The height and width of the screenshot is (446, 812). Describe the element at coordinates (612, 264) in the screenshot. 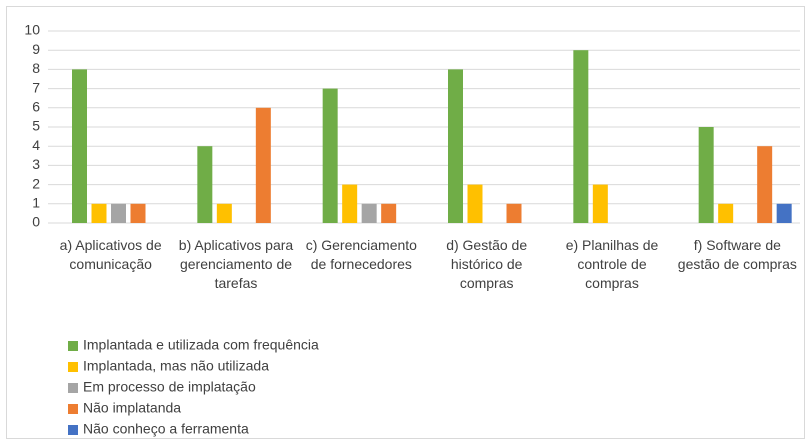

I see `x-tick-label: e) Planilhas de controle de compras` at that location.